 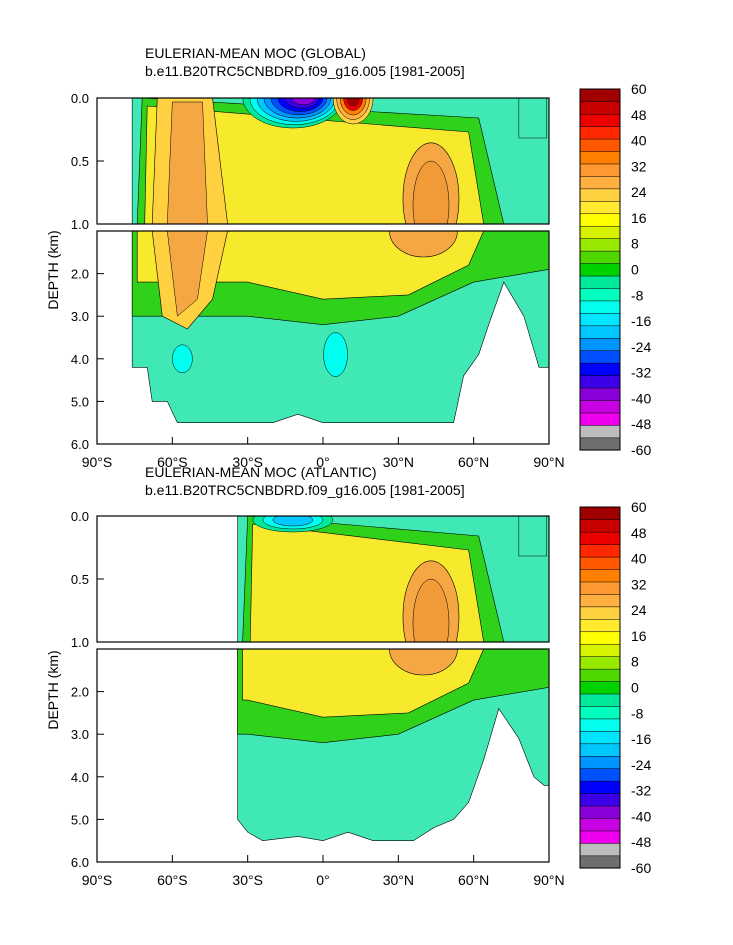 I want to click on x-tick-label: 90°S, so click(x=97, y=880).